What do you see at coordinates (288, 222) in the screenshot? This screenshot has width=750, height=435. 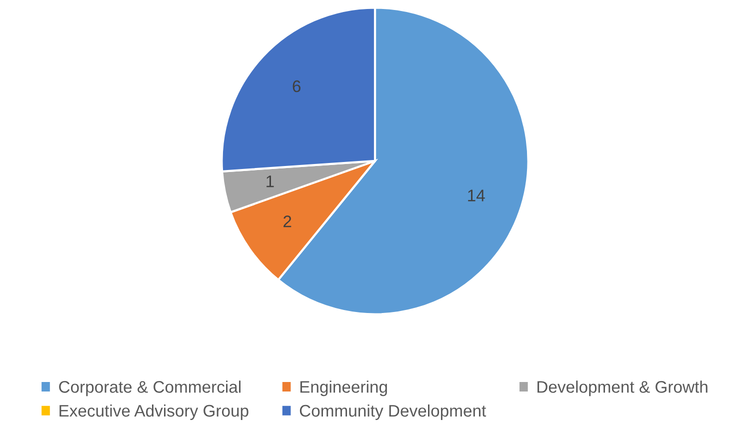 I see `data-label: 2` at bounding box center [288, 222].